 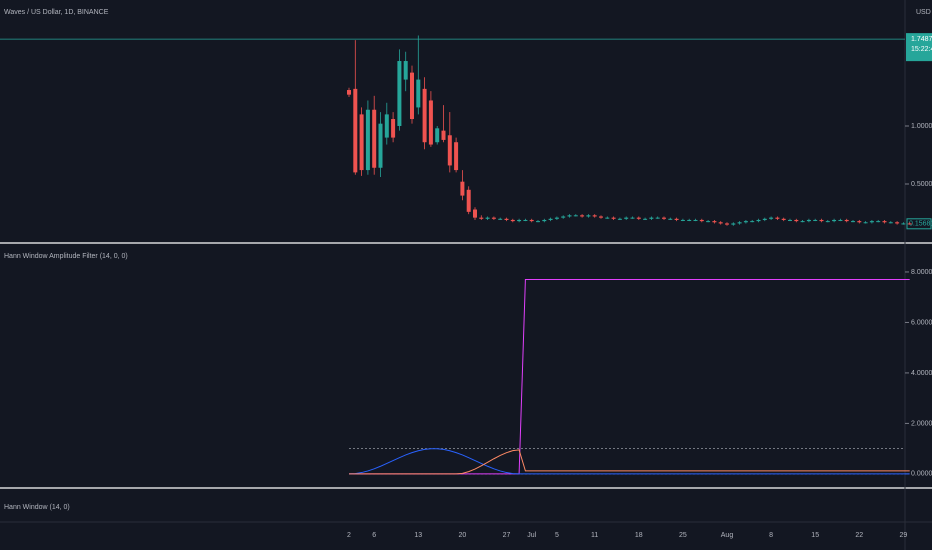 I want to click on price-tag, so click(x=919, y=47).